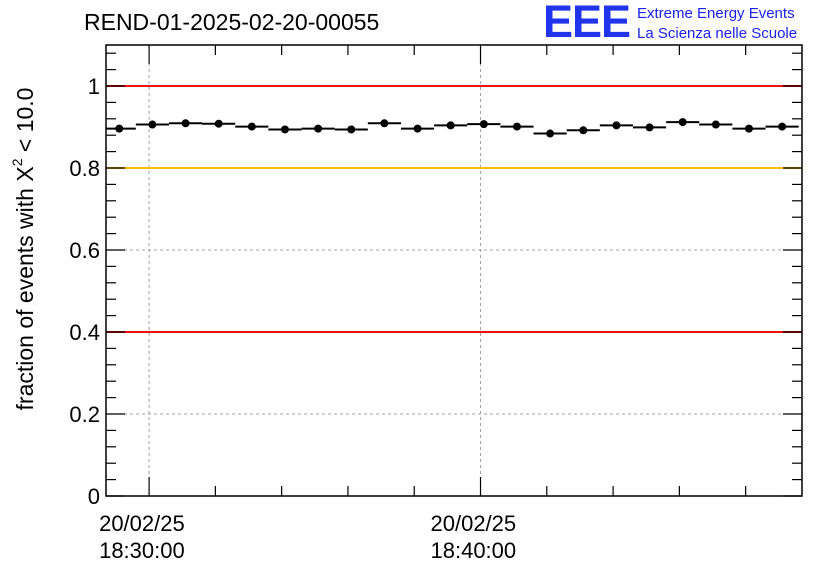 The image size is (836, 572). Describe the element at coordinates (84, 332) in the screenshot. I see `y-tick-label: 0.4` at that location.